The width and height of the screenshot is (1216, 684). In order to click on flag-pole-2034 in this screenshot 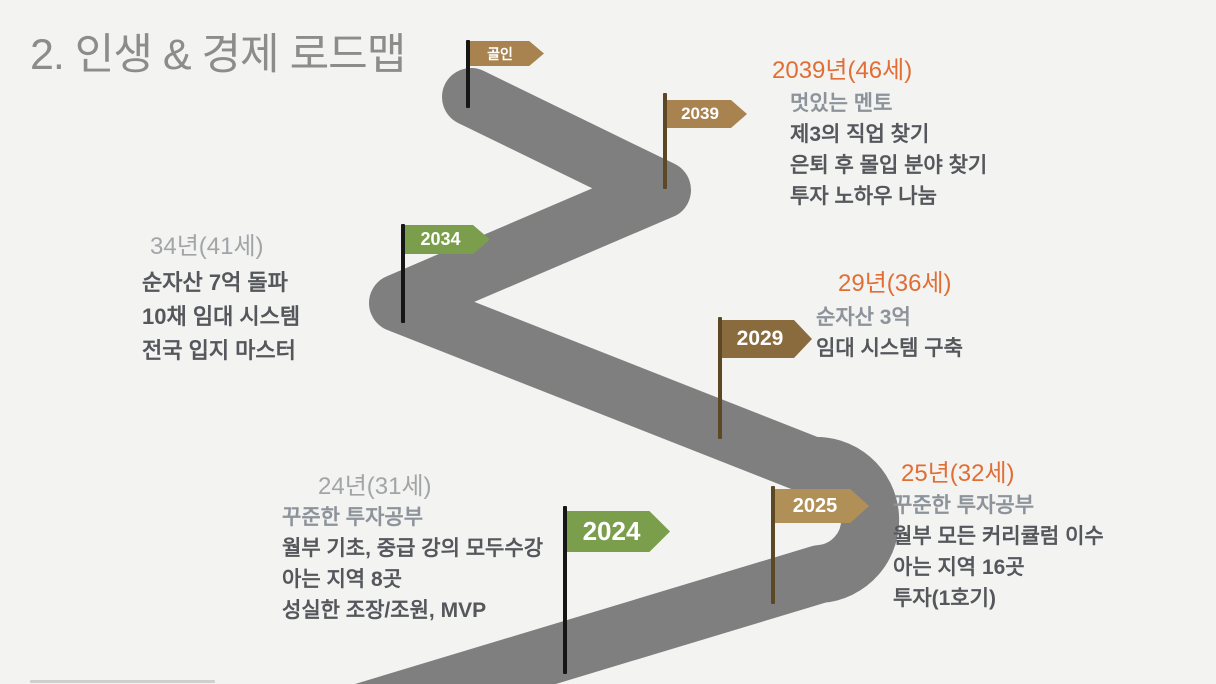, I will do `click(403, 273)`.